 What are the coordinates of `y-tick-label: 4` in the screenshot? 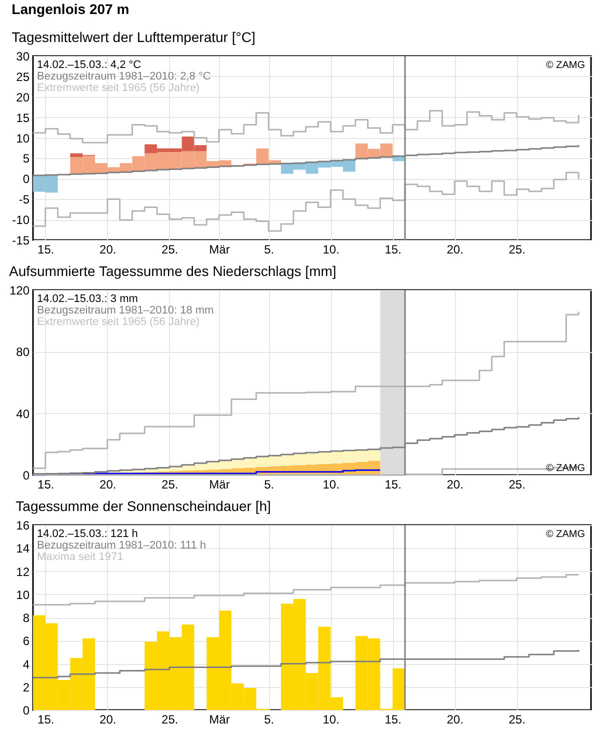 It's located at (26, 664).